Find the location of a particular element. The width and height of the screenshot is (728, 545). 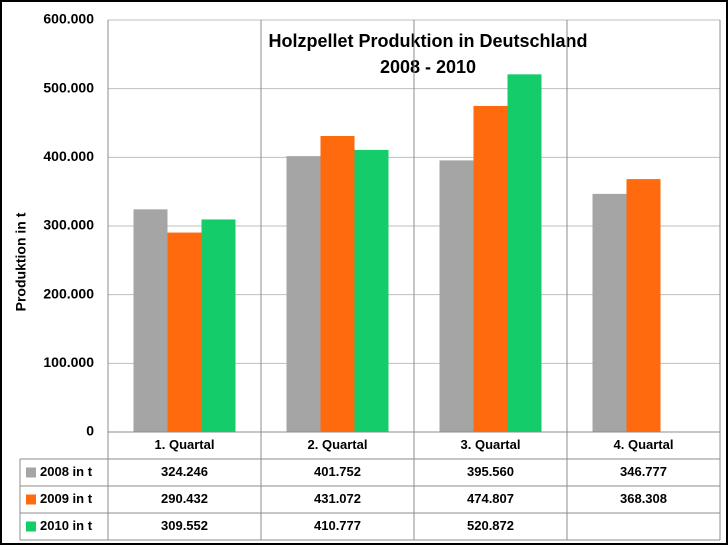

y-tick-label: 600.000 is located at coordinates (68, 19).